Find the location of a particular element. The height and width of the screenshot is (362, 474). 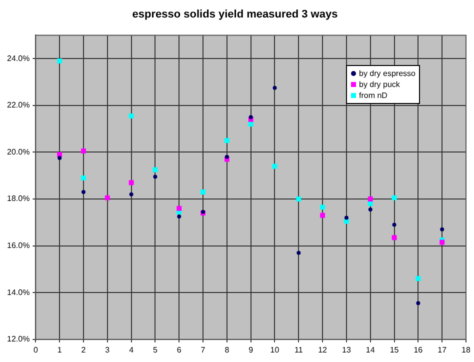

y-tick-label: 12.0% is located at coordinates (18, 339).